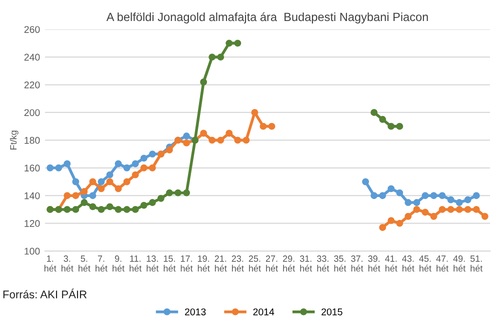 This screenshot has width=500, height=326. Describe the element at coordinates (374, 263) in the screenshot. I see `x-tick-label: 39. hét` at that location.